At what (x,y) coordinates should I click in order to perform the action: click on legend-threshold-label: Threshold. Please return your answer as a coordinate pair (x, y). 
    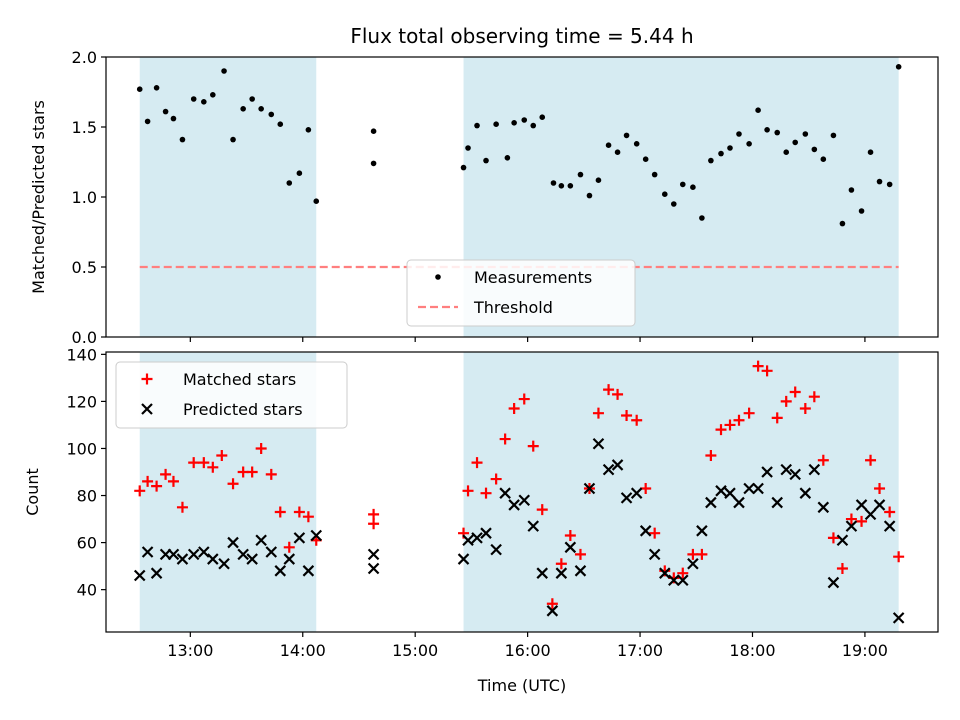
    Looking at the image, I should click on (513, 307).